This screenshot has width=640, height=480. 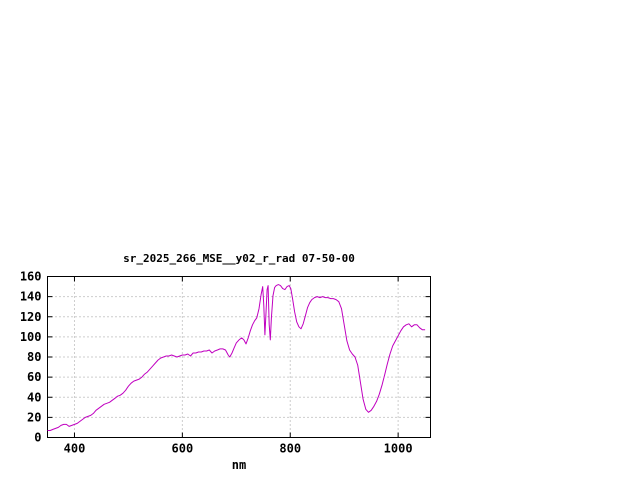 I want to click on x-tick-label: 1000, so click(x=398, y=449).